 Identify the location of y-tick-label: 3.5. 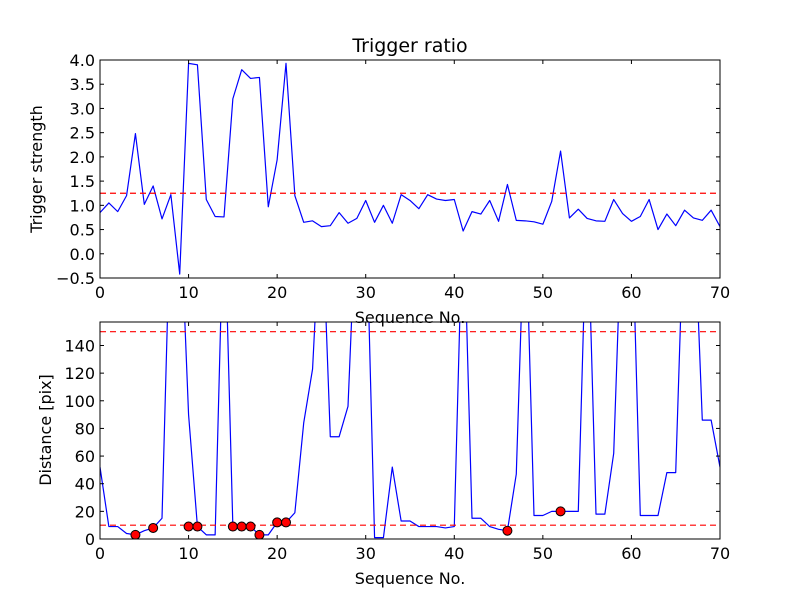
(82, 84).